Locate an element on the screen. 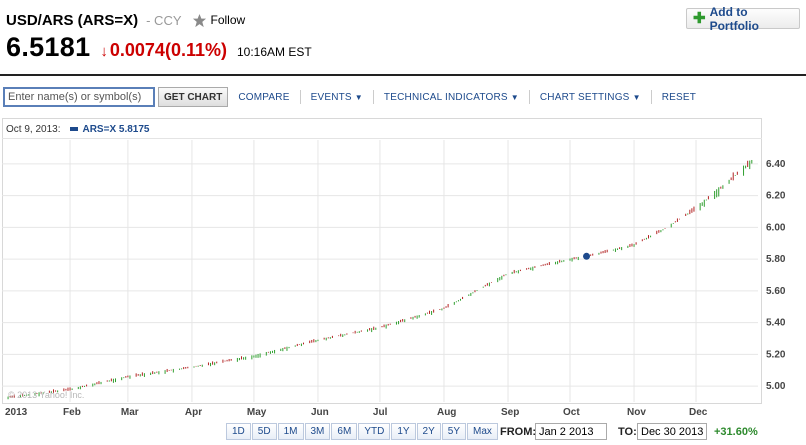 The width and height of the screenshot is (806, 445). range-button-ytd: YTD is located at coordinates (374, 431).